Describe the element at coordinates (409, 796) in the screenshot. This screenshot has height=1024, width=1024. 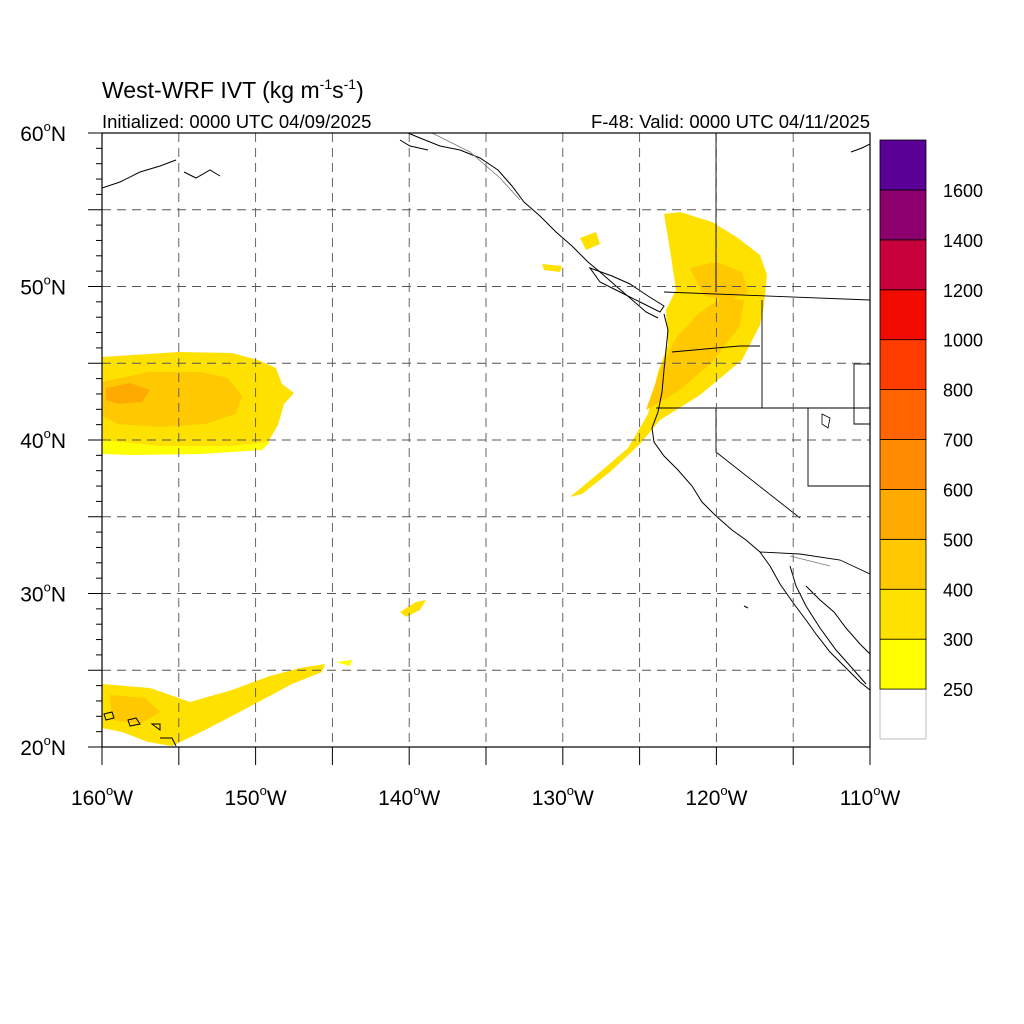
I see `longitude-label: 140oW` at that location.